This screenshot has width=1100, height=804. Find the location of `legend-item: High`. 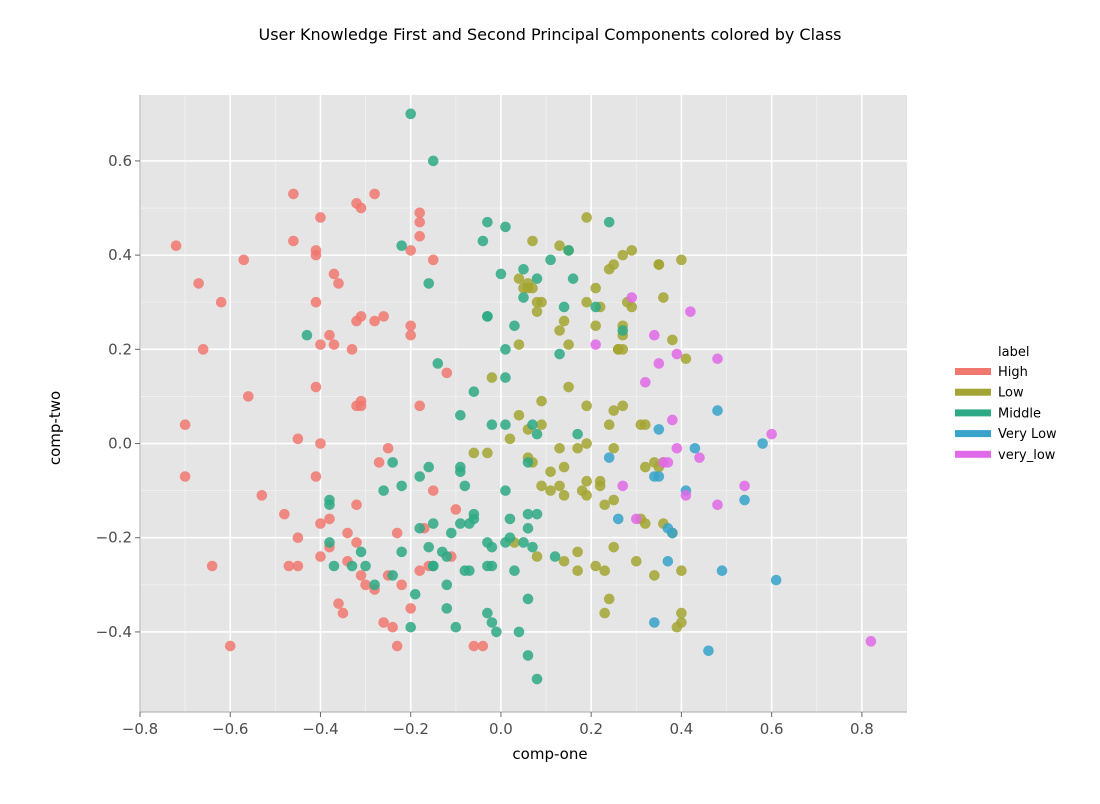

legend-item: High is located at coordinates (991, 372).